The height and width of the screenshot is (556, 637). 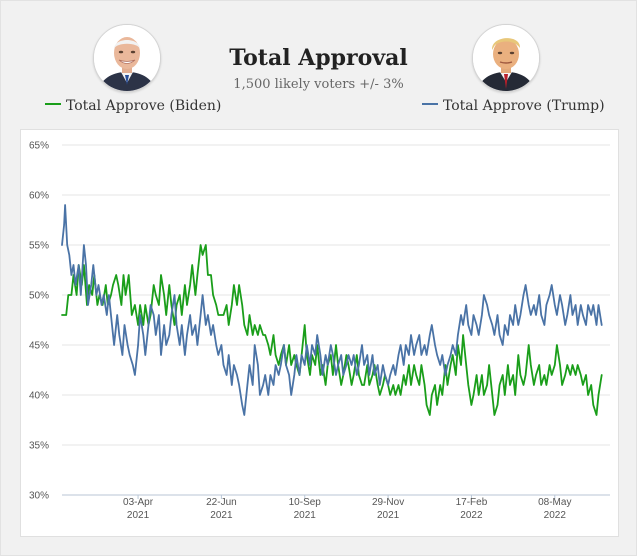 I want to click on trump-portrait-icon, so click(x=506, y=58).